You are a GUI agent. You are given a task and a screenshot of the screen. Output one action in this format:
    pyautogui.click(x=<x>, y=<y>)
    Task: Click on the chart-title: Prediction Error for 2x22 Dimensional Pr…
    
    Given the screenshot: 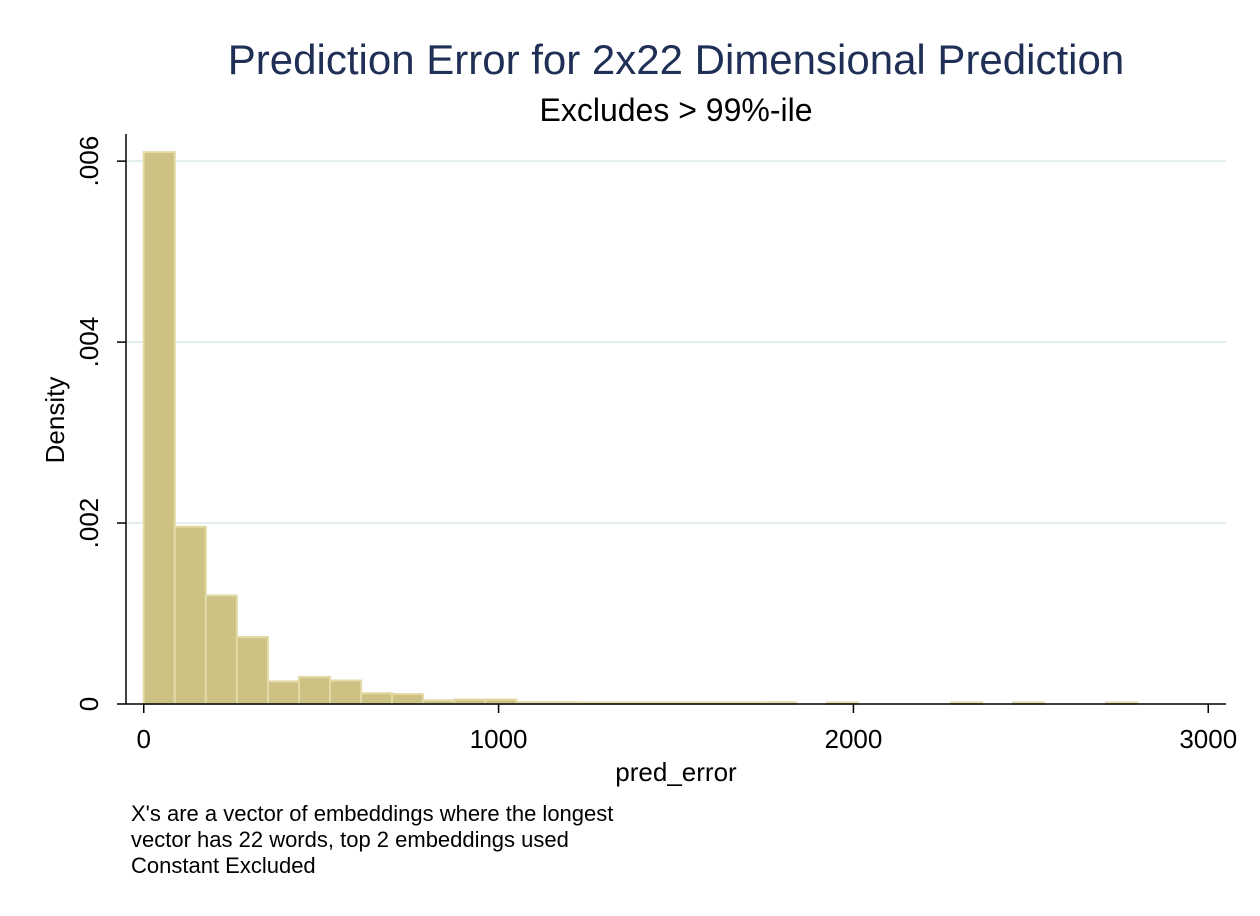 What is the action you would take?
    pyautogui.click(x=676, y=59)
    